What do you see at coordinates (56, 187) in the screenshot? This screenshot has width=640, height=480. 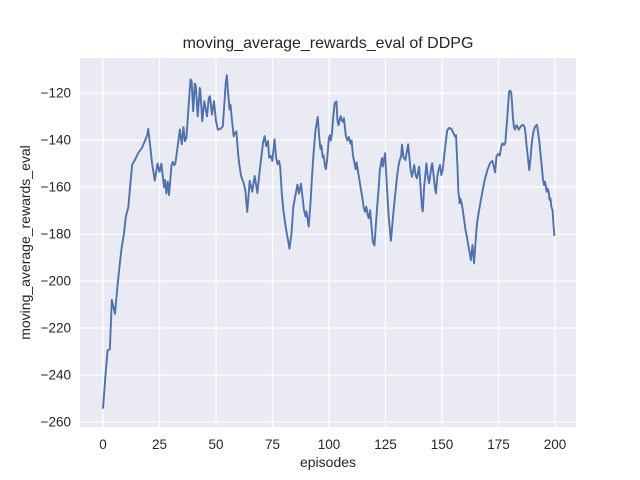 I see `y-tick-label: −160` at bounding box center [56, 187].